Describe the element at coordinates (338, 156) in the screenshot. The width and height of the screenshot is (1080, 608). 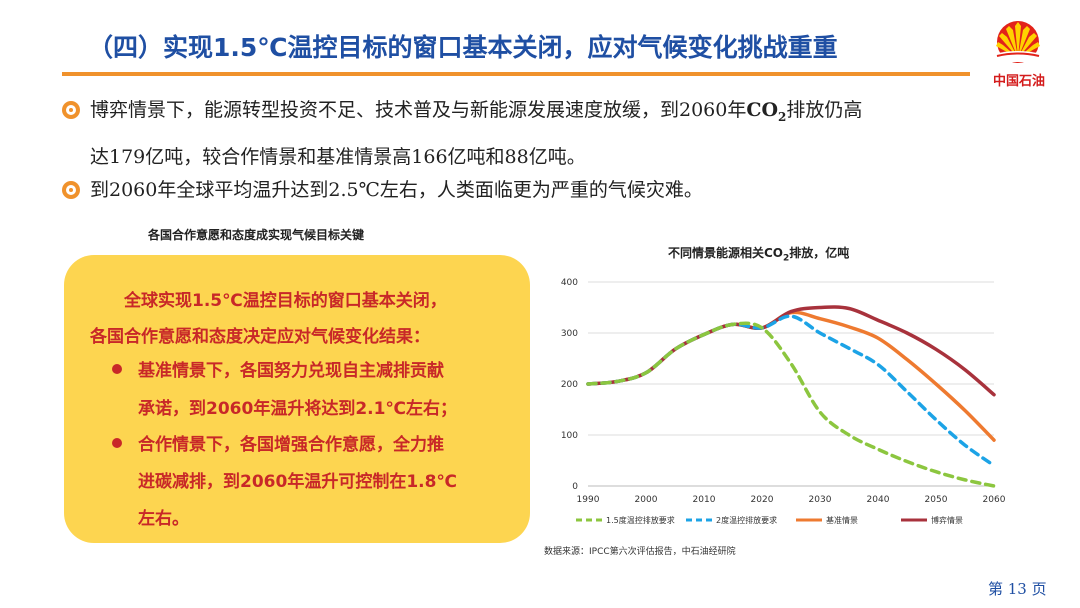
I see `bullet-1-line-2: 达179亿吨，较合作情景和基准情景高166亿吨和88亿吨。` at that location.